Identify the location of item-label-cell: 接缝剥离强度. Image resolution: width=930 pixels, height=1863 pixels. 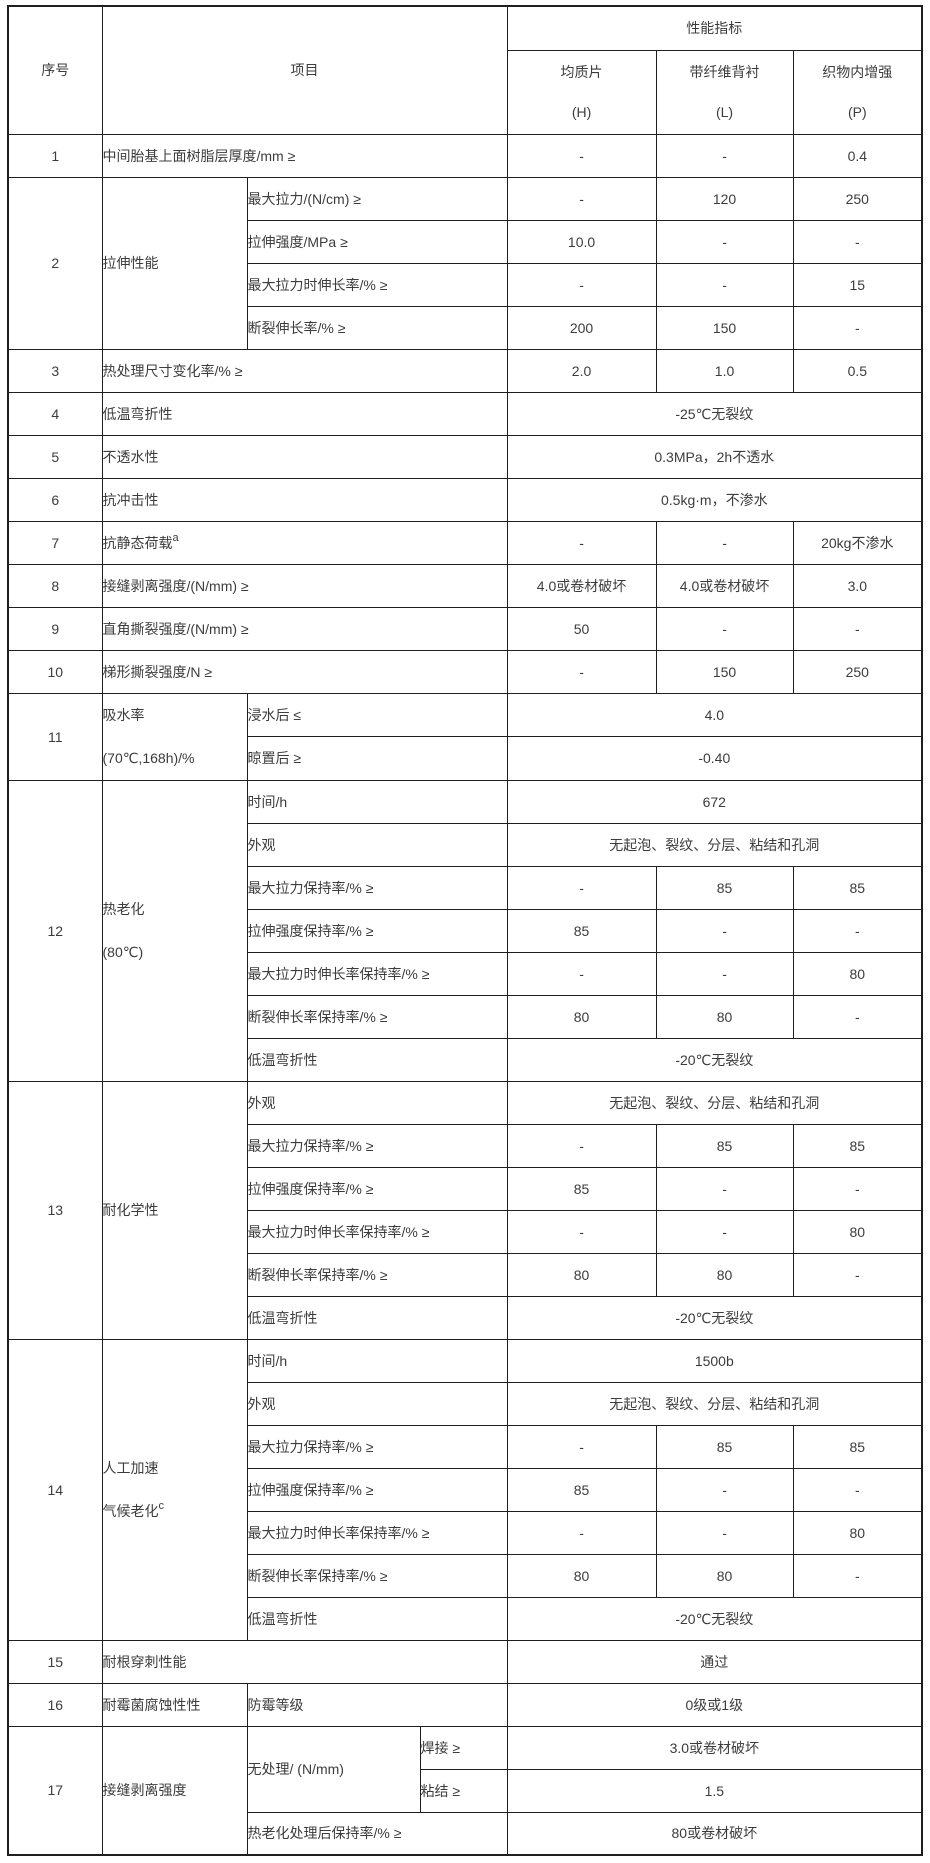
(174, 1790).